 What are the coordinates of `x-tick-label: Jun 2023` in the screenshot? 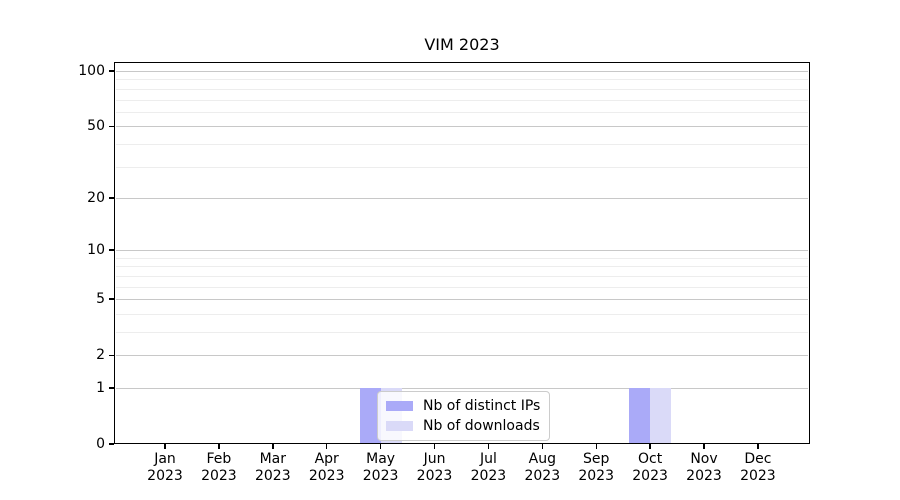 It's located at (434, 467).